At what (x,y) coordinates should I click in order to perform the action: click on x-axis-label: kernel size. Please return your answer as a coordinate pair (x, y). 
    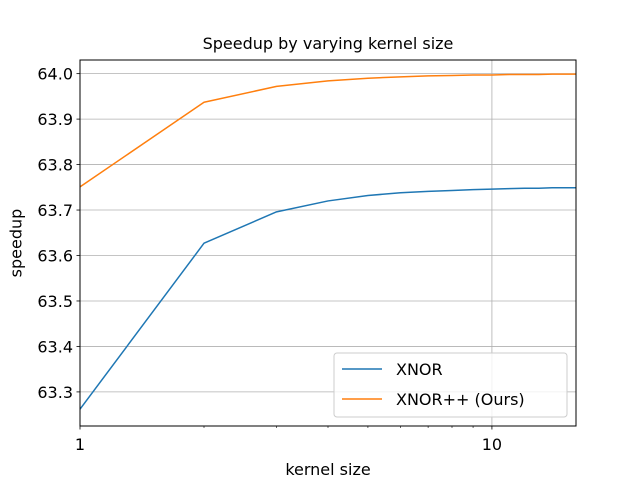
    Looking at the image, I should click on (327, 469).